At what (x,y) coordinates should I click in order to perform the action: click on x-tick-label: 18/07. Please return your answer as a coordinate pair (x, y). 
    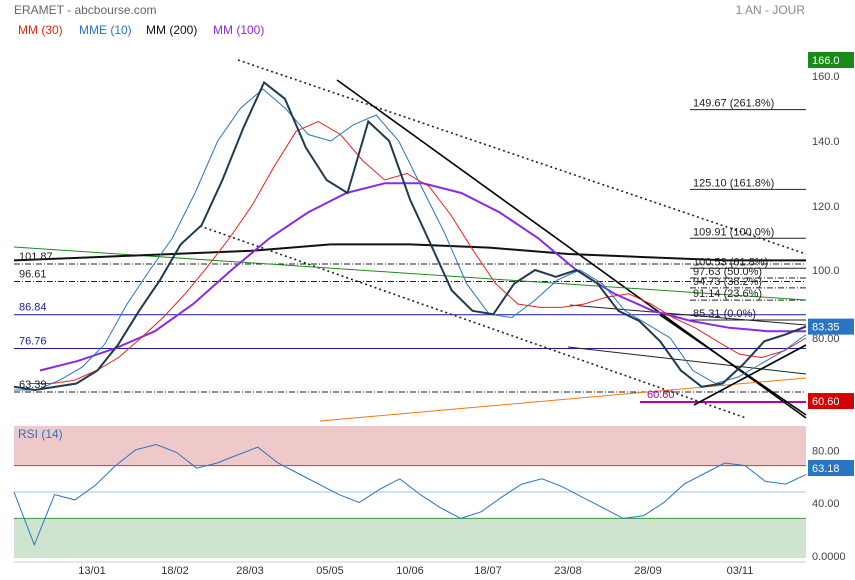
    Looking at the image, I should click on (488, 571).